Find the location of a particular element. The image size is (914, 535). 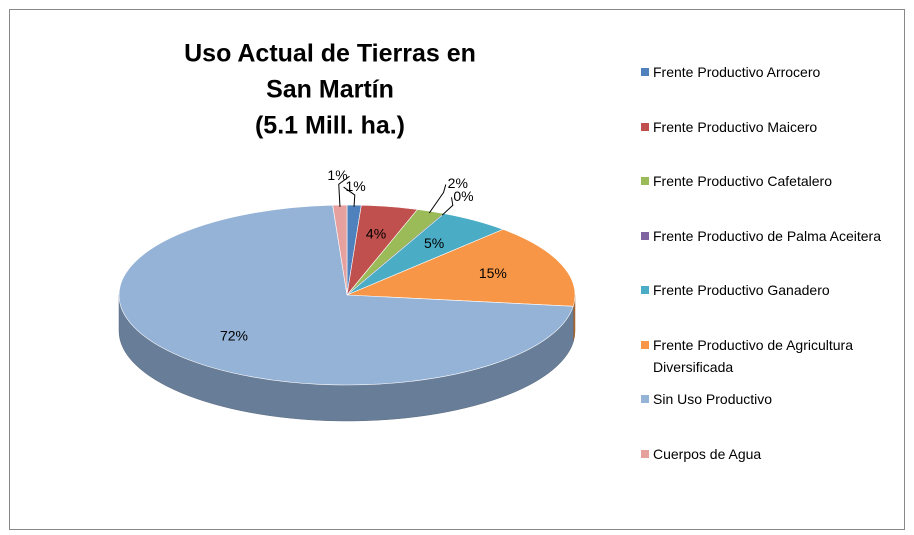

legend-item: Sin Uso Productivo is located at coordinates (772, 399).